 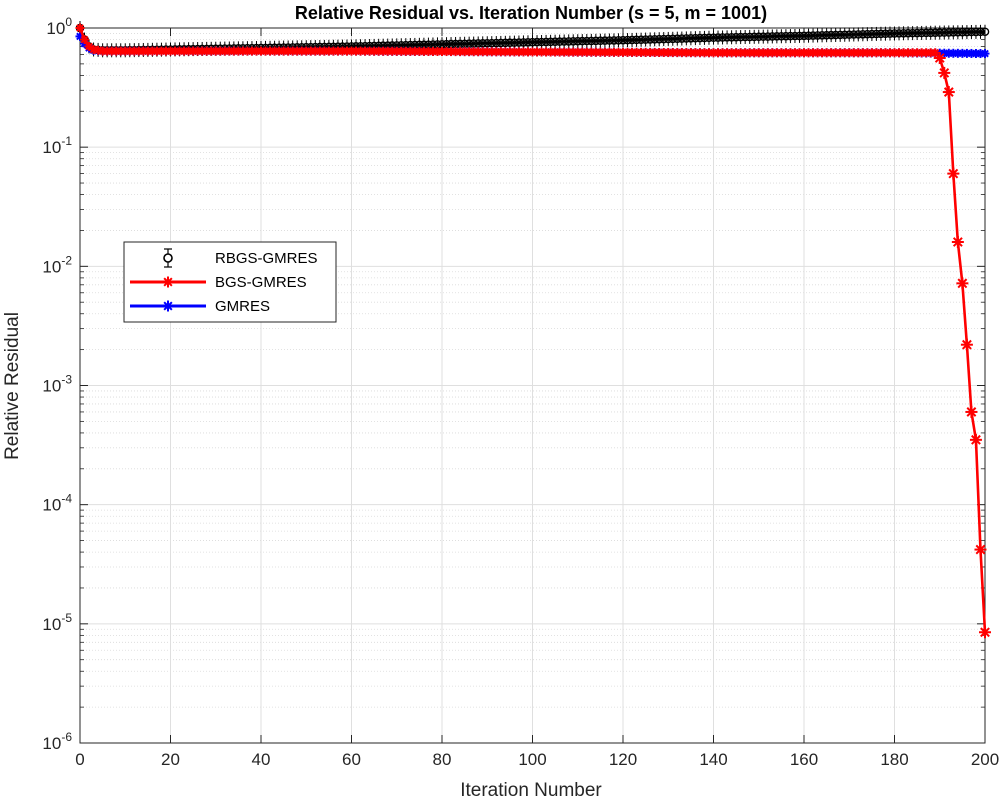 What do you see at coordinates (623, 759) in the screenshot?
I see `x-tick-label: 120` at bounding box center [623, 759].